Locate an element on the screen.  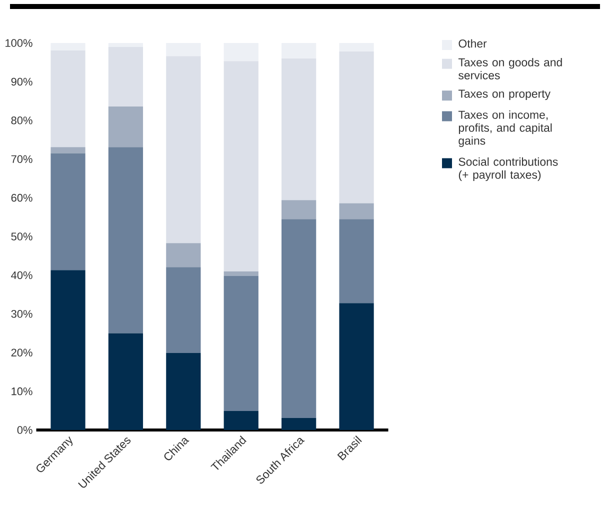
legend-label: Taxes on goods and services is located at coordinates (510, 69).